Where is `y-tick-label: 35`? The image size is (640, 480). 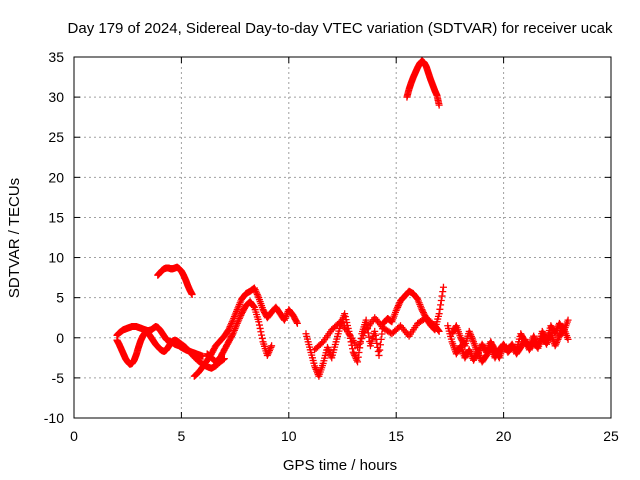 y-tick-label: 35 is located at coordinates (56, 57).